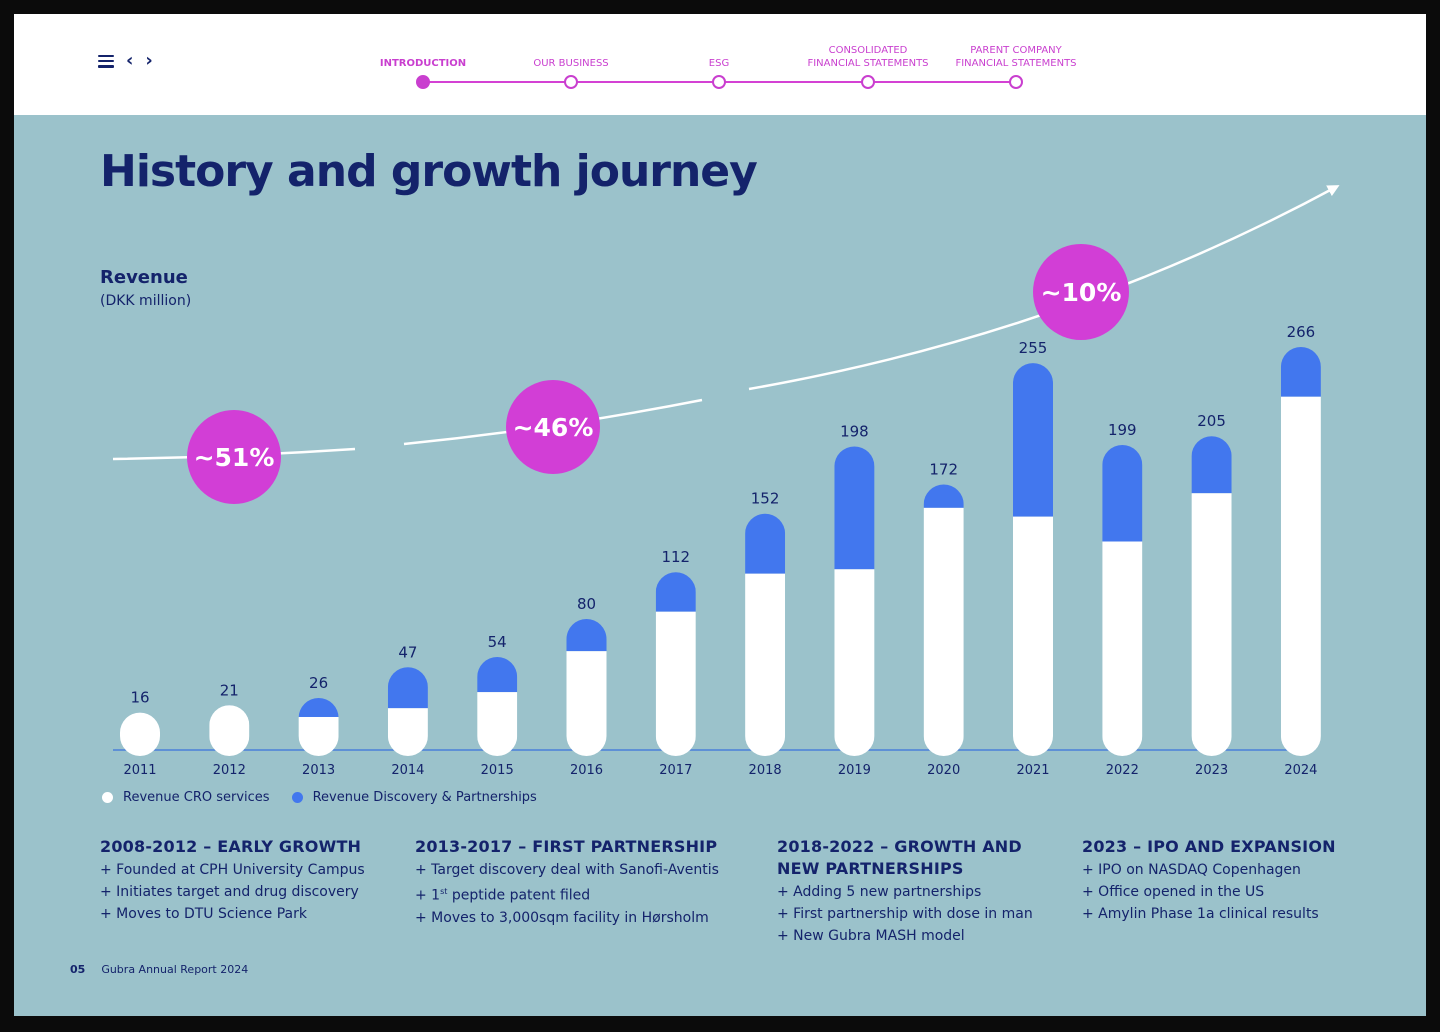  I want to click on page-number: 05, so click(78, 969).